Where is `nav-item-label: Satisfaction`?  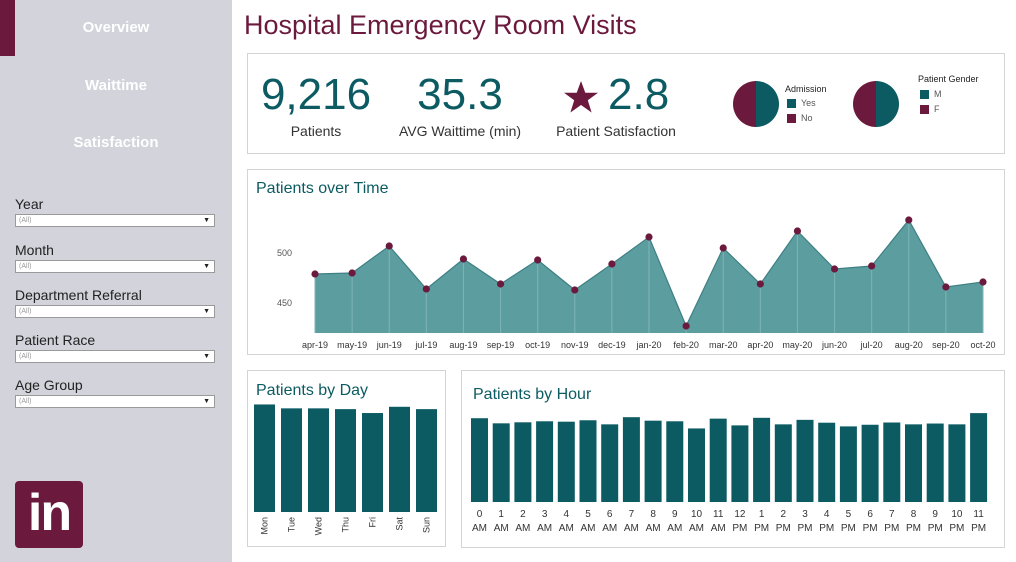 nav-item-label: Satisfaction is located at coordinates (116, 142).